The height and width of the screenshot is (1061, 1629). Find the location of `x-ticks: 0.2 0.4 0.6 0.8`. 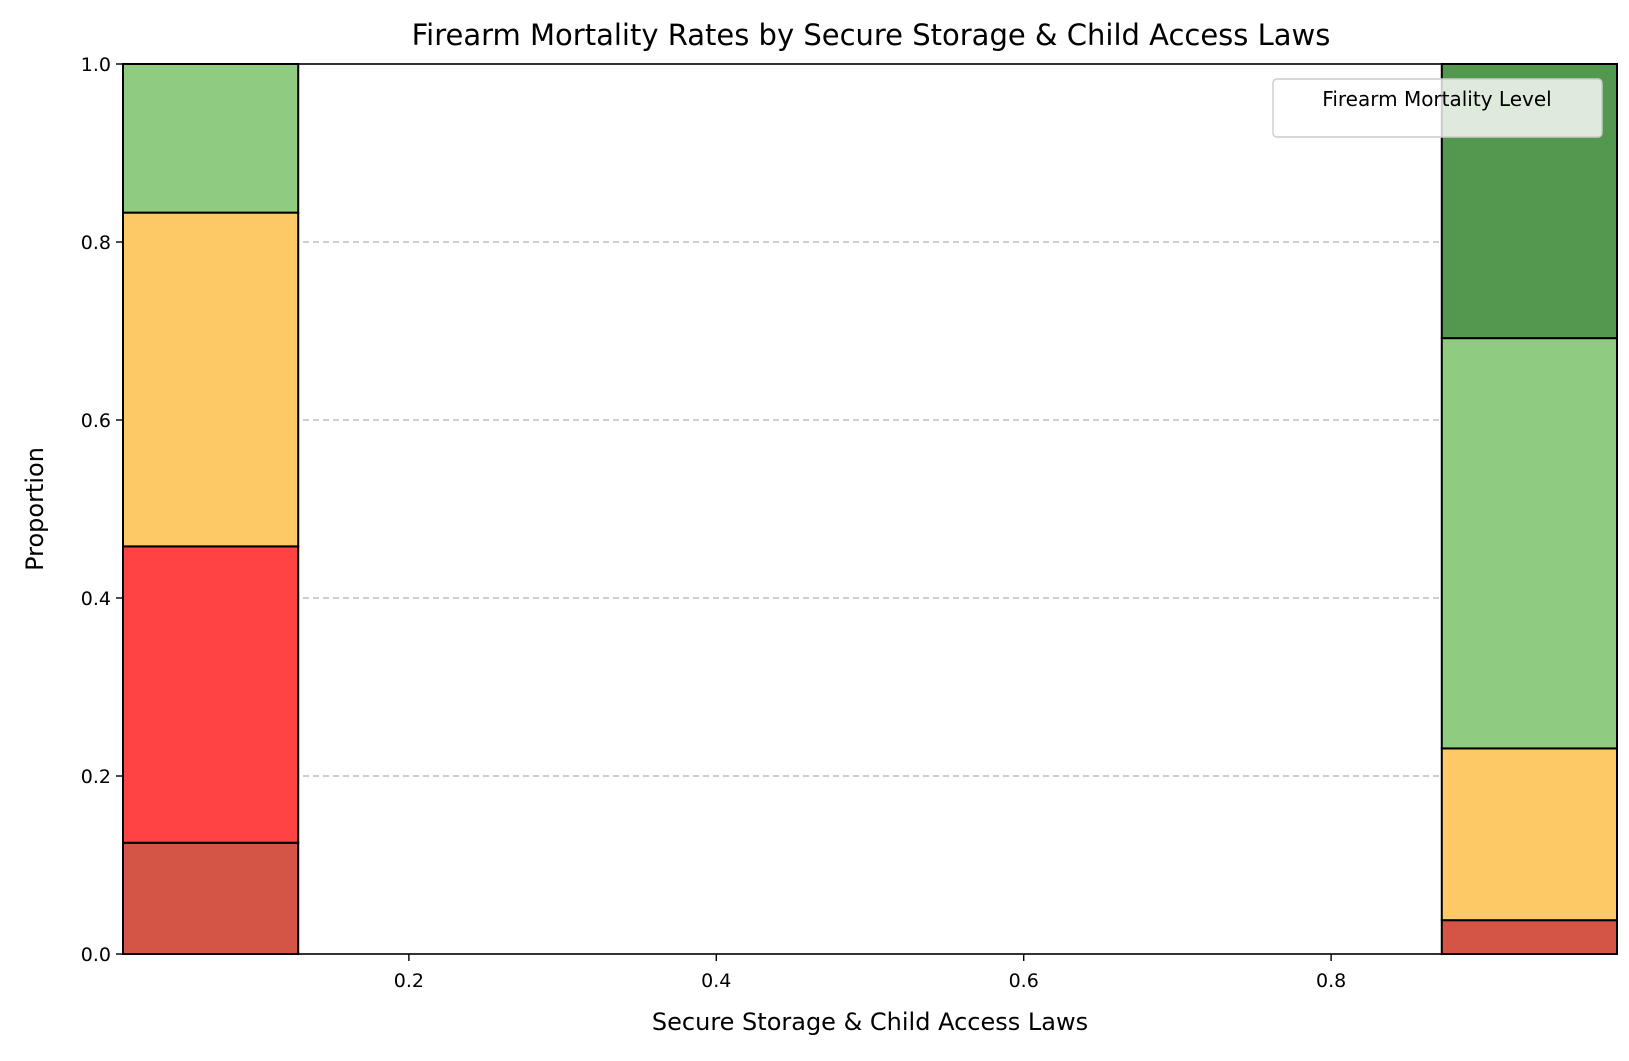

x-ticks: 0.2 0.4 0.6 0.8 is located at coordinates (870, 973).